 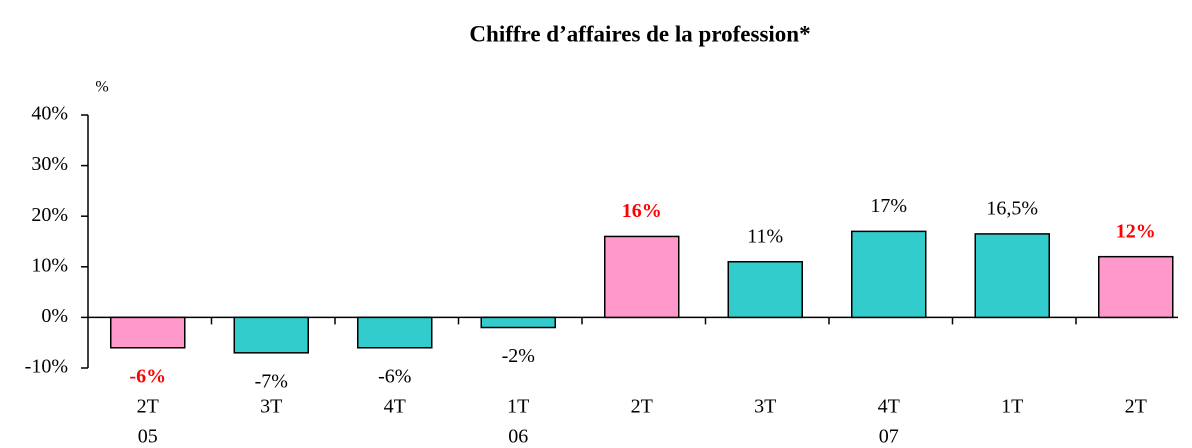 What do you see at coordinates (271, 381) in the screenshot?
I see `value-label: -7%` at bounding box center [271, 381].